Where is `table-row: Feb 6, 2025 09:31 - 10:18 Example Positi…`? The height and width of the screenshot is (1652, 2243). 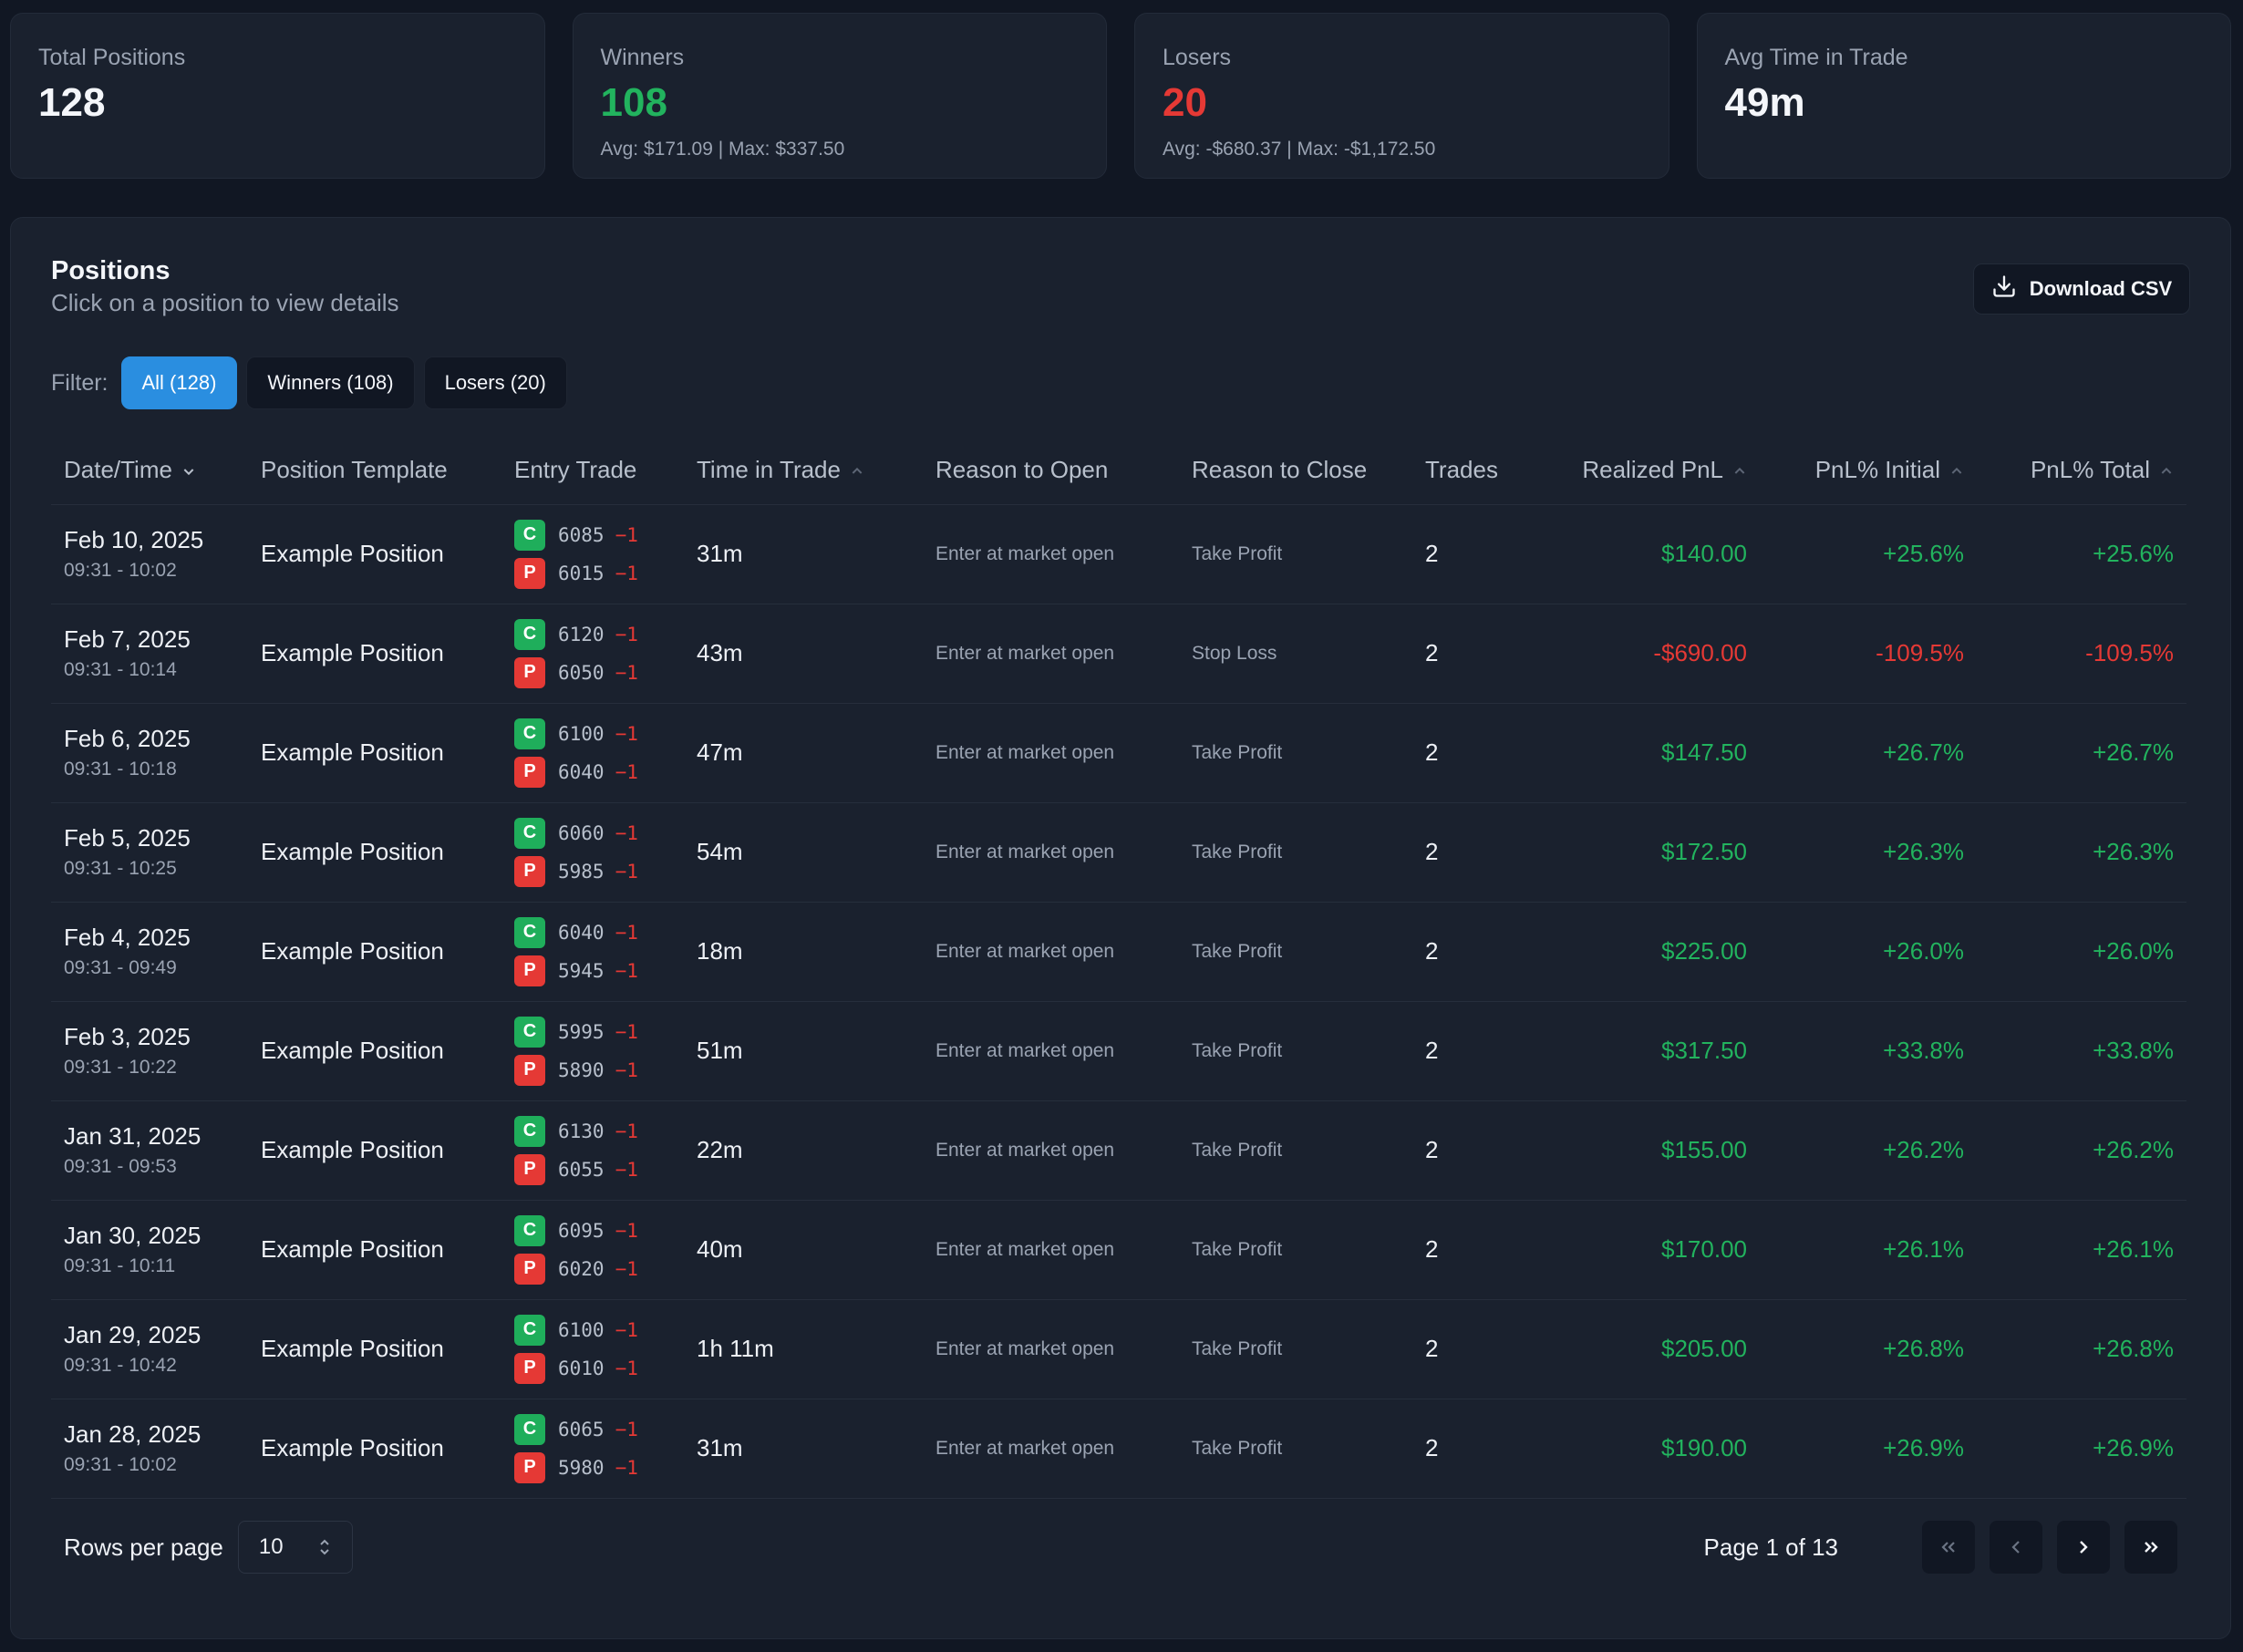 table-row: Feb 6, 2025 09:31 - 10:18 Example Positi… is located at coordinates (1118, 753).